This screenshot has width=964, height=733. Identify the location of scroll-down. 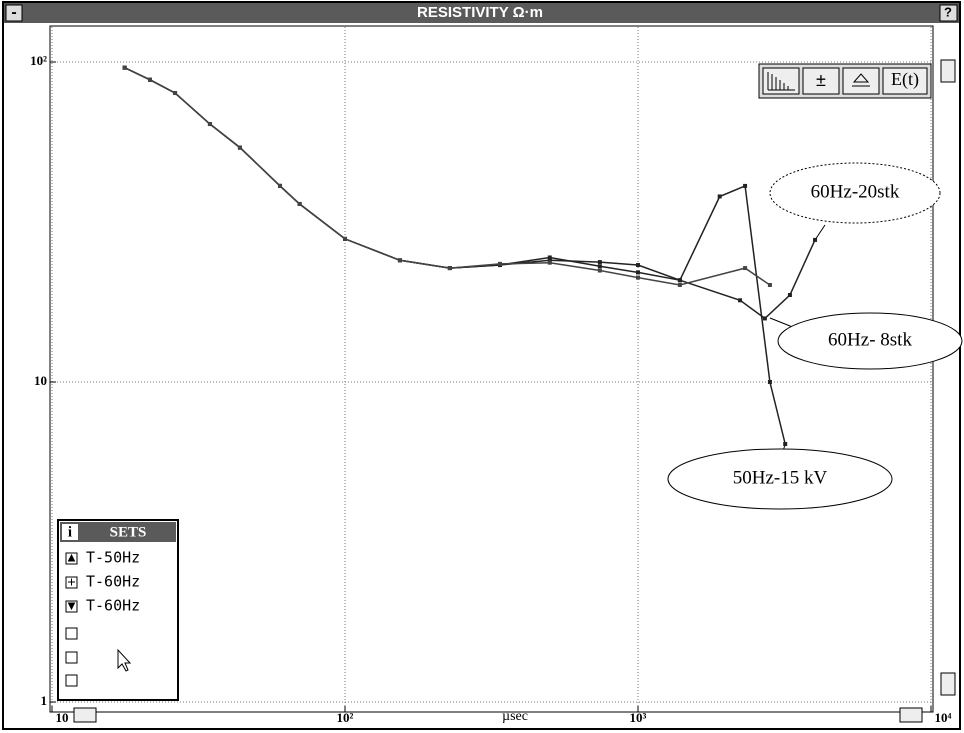
(948, 684).